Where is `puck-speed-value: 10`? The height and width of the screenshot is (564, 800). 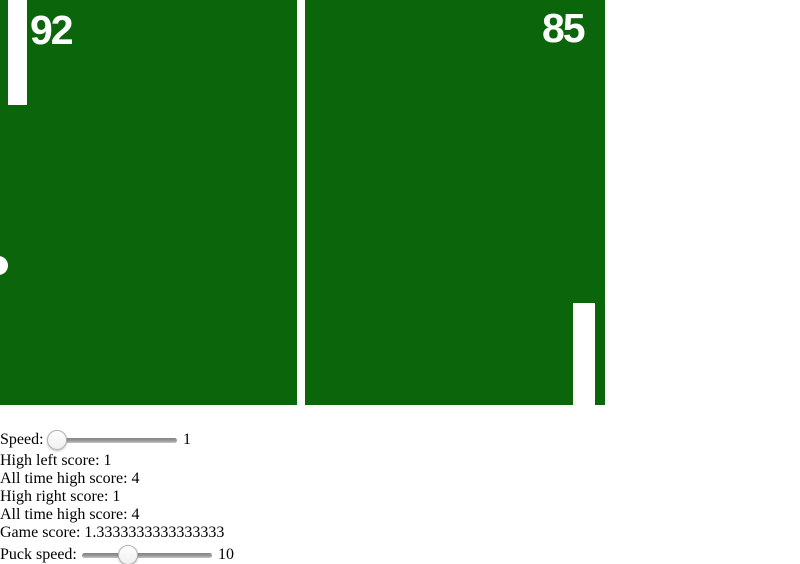 puck-speed-value: 10 is located at coordinates (226, 554).